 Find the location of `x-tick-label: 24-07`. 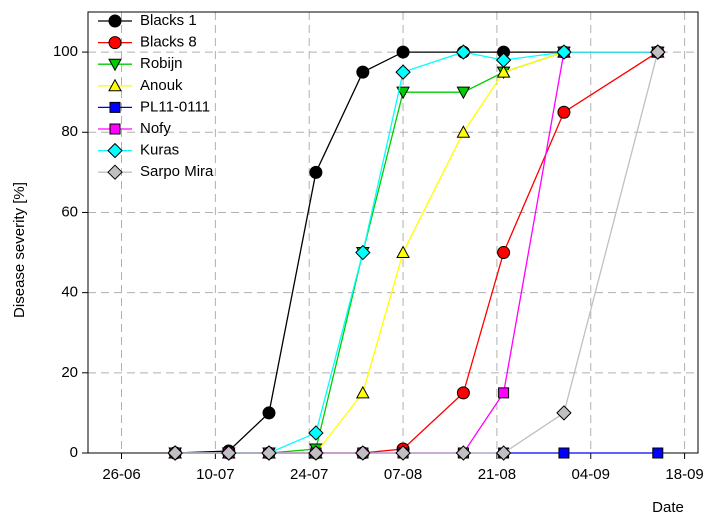

x-tick-label: 24-07 is located at coordinates (309, 474).